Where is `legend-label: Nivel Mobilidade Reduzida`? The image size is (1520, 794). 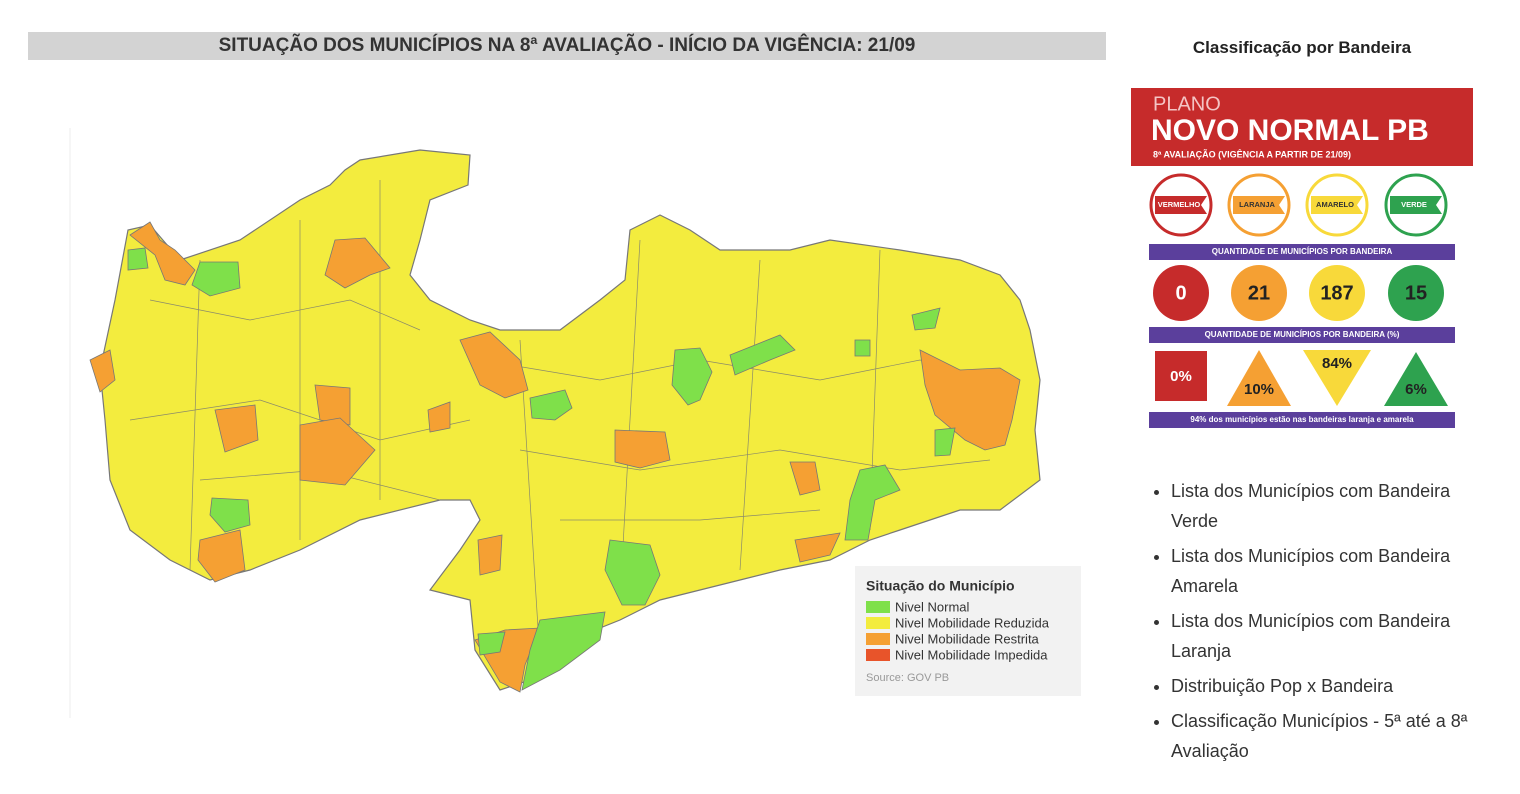 legend-label: Nivel Mobilidade Reduzida is located at coordinates (972, 622).